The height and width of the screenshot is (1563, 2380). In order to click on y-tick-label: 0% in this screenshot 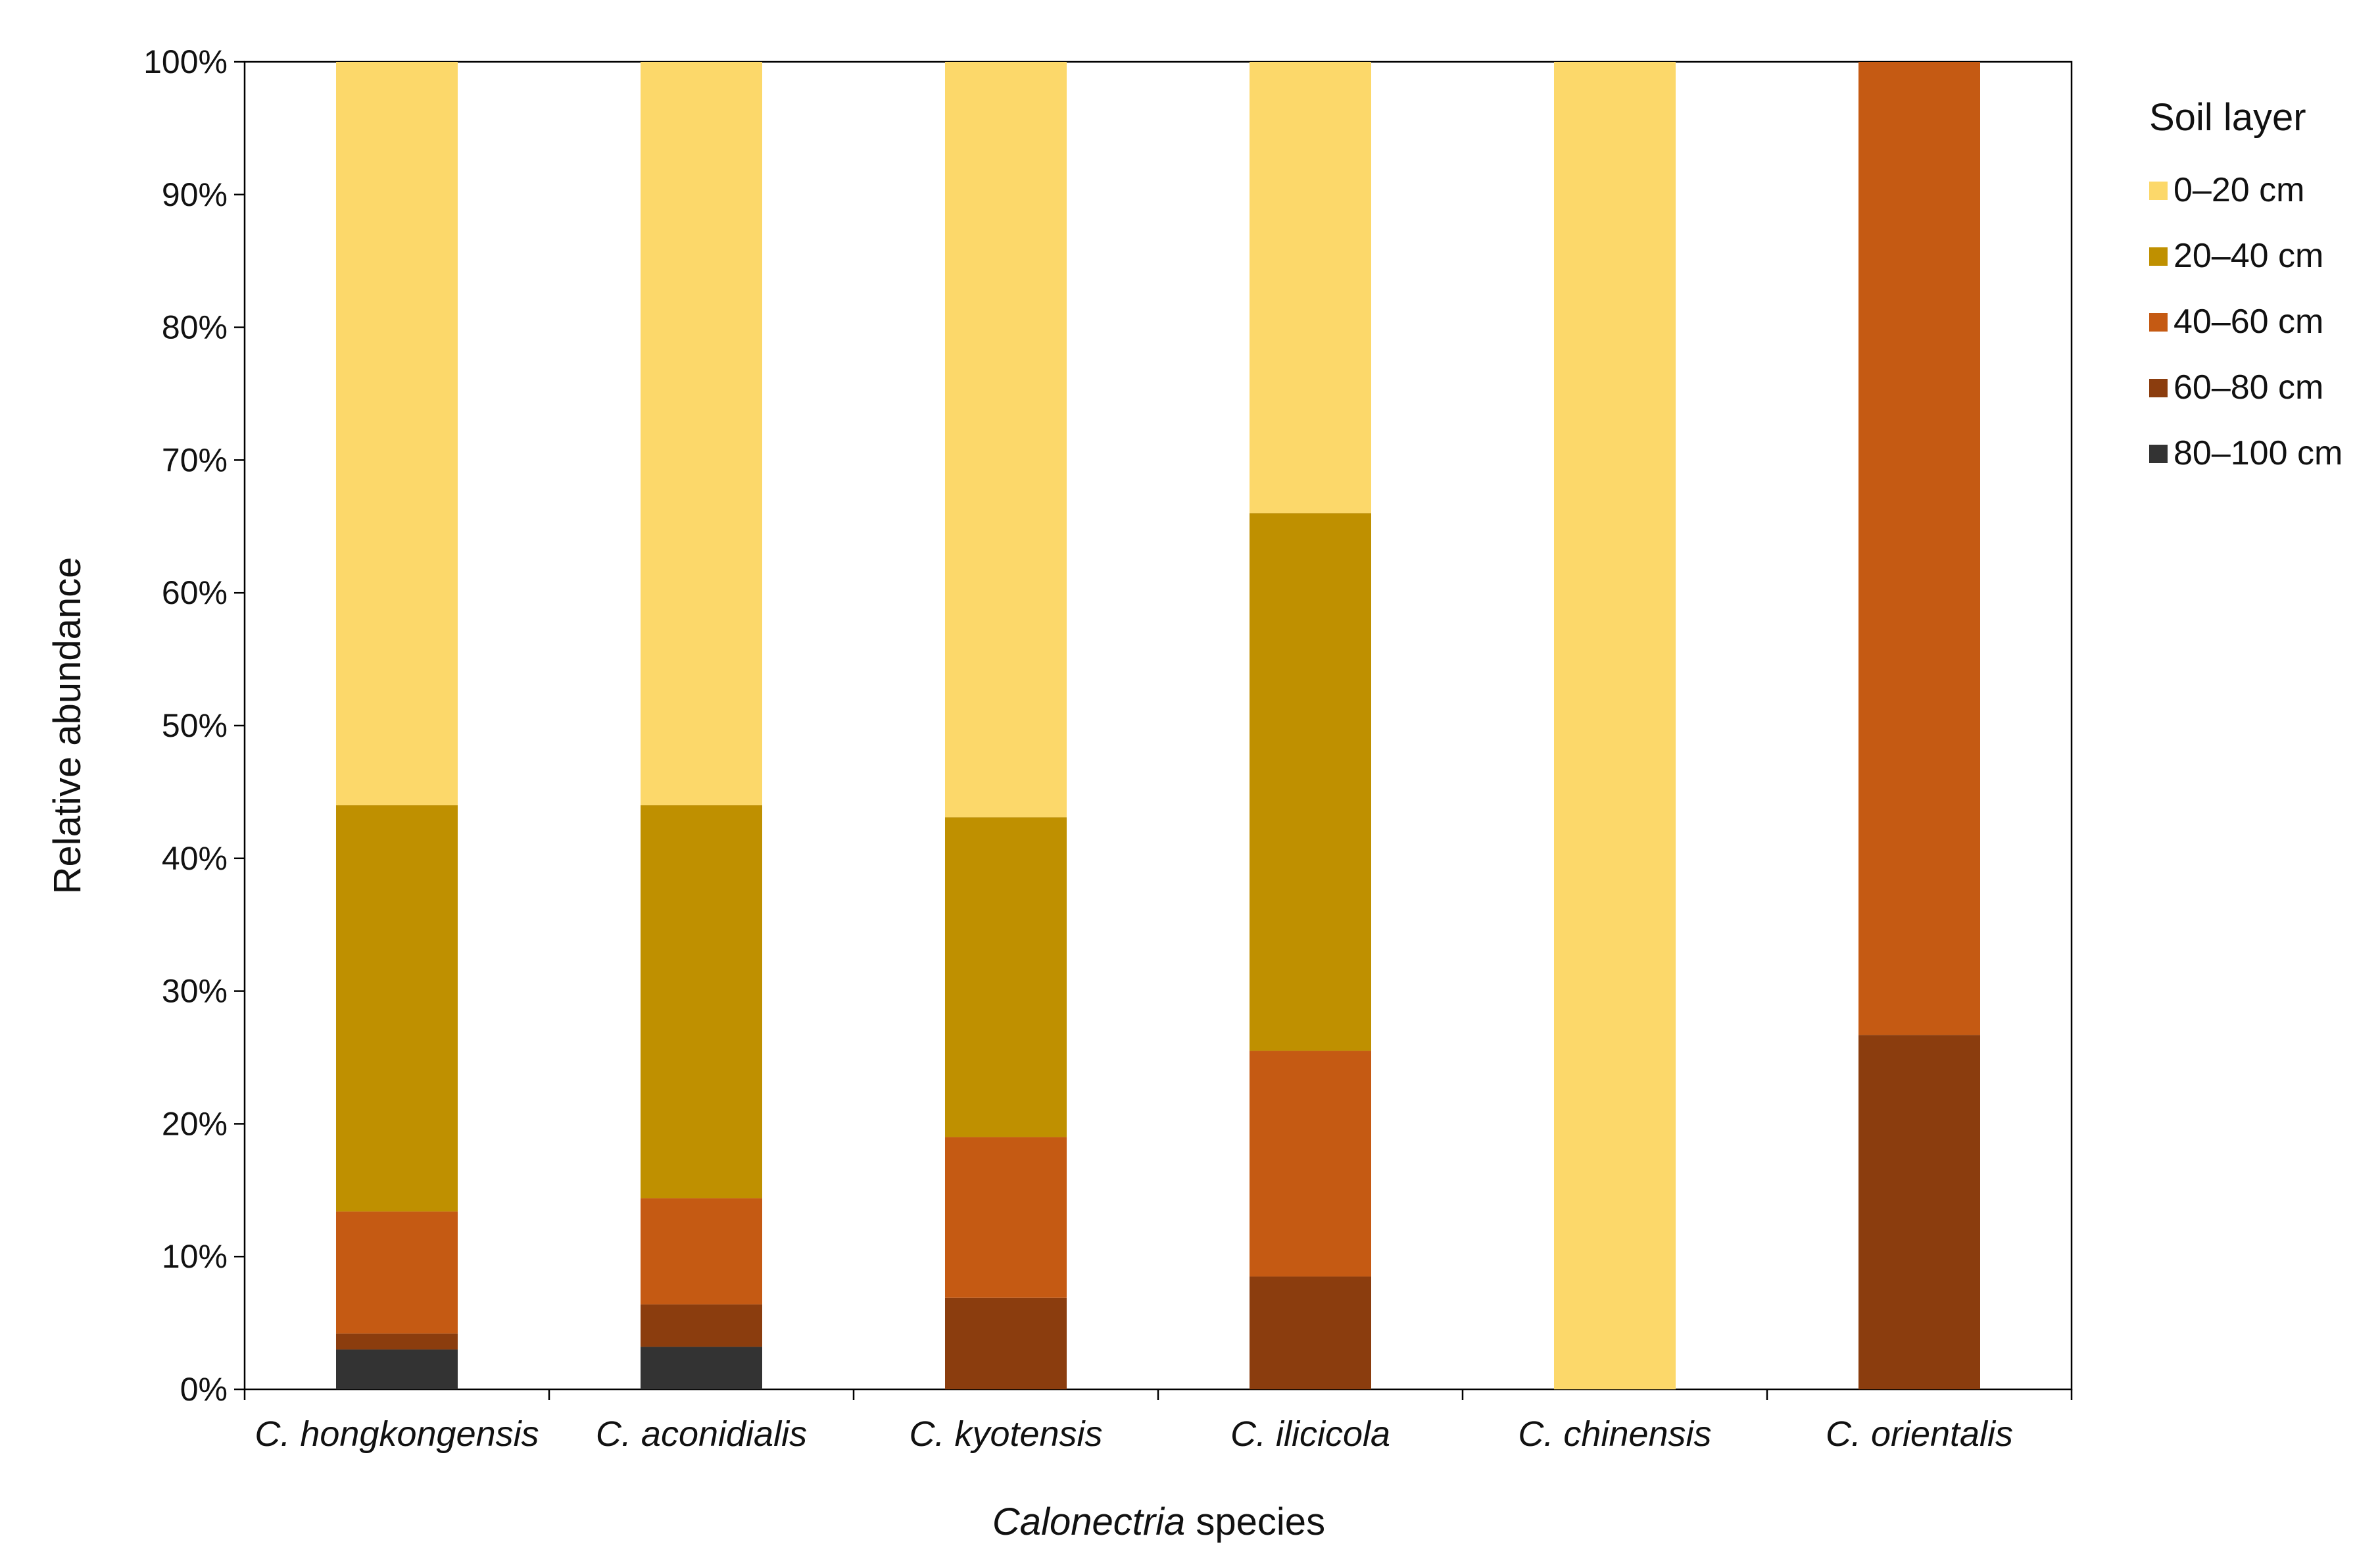, I will do `click(204, 1389)`.